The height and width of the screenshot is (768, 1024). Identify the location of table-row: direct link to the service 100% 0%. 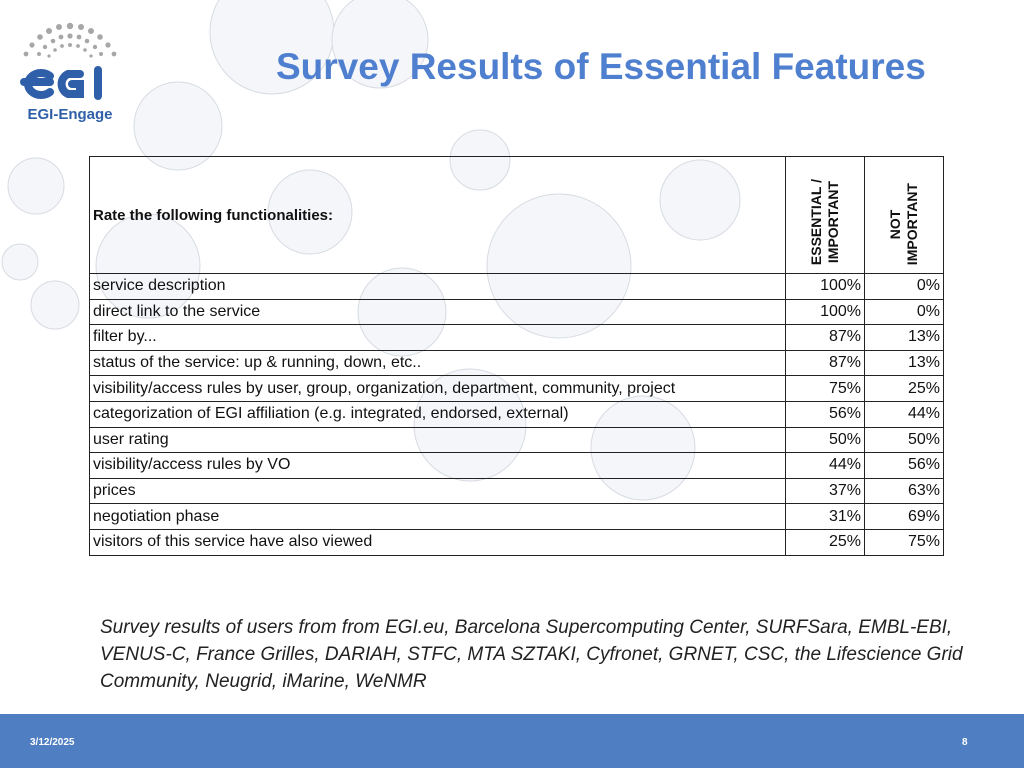
(516, 312).